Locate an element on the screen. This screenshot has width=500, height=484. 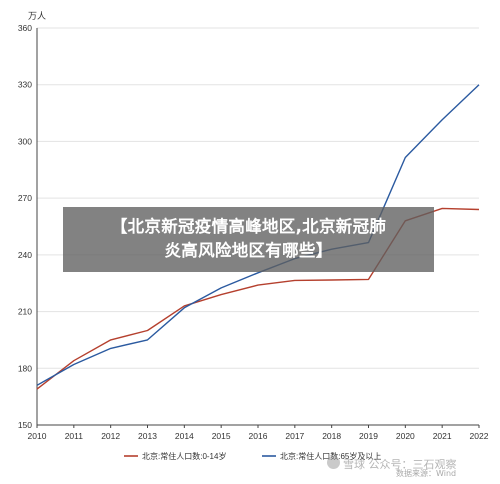
x-tick-label: 2021 is located at coordinates (442, 436).